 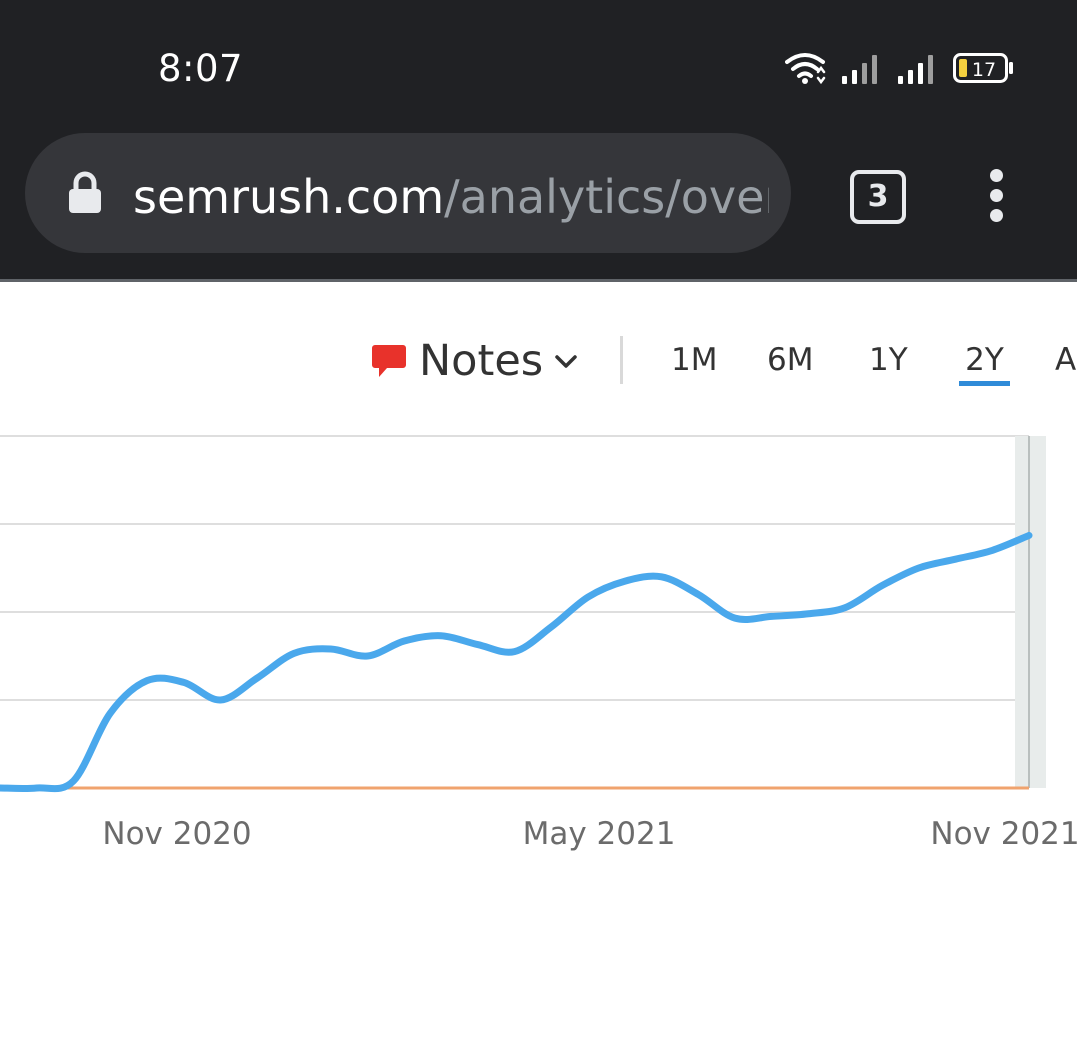 I want to click on tab-switcher-button: 3, so click(x=878, y=197).